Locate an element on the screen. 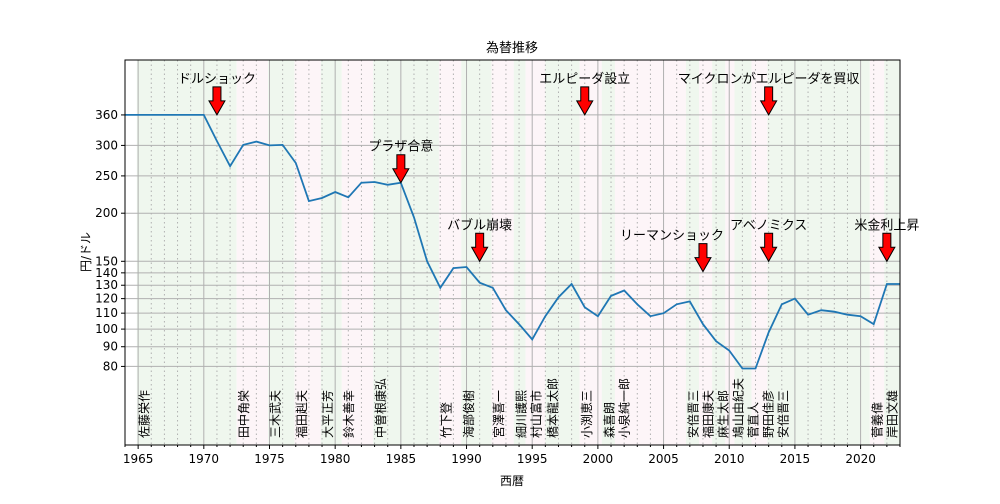 The height and width of the screenshot is (504, 1000). x-tick-label: 2000 is located at coordinates (598, 459).